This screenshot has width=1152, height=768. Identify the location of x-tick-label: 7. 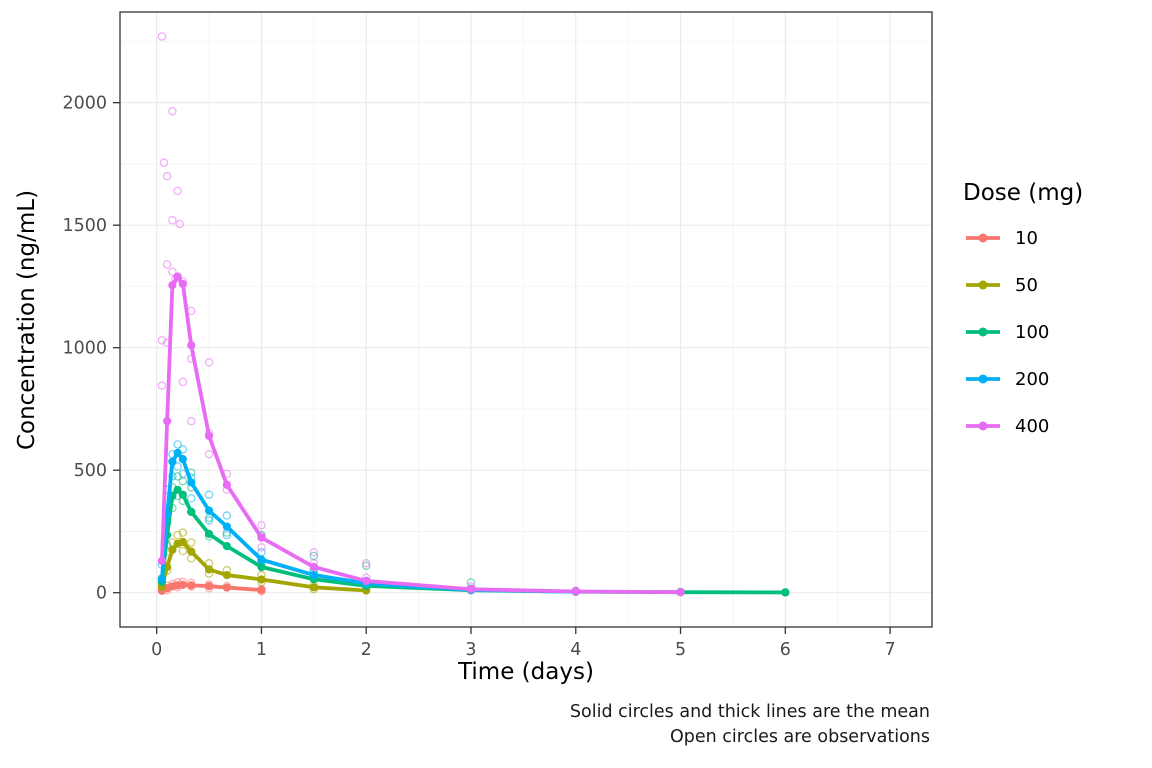
(890, 650).